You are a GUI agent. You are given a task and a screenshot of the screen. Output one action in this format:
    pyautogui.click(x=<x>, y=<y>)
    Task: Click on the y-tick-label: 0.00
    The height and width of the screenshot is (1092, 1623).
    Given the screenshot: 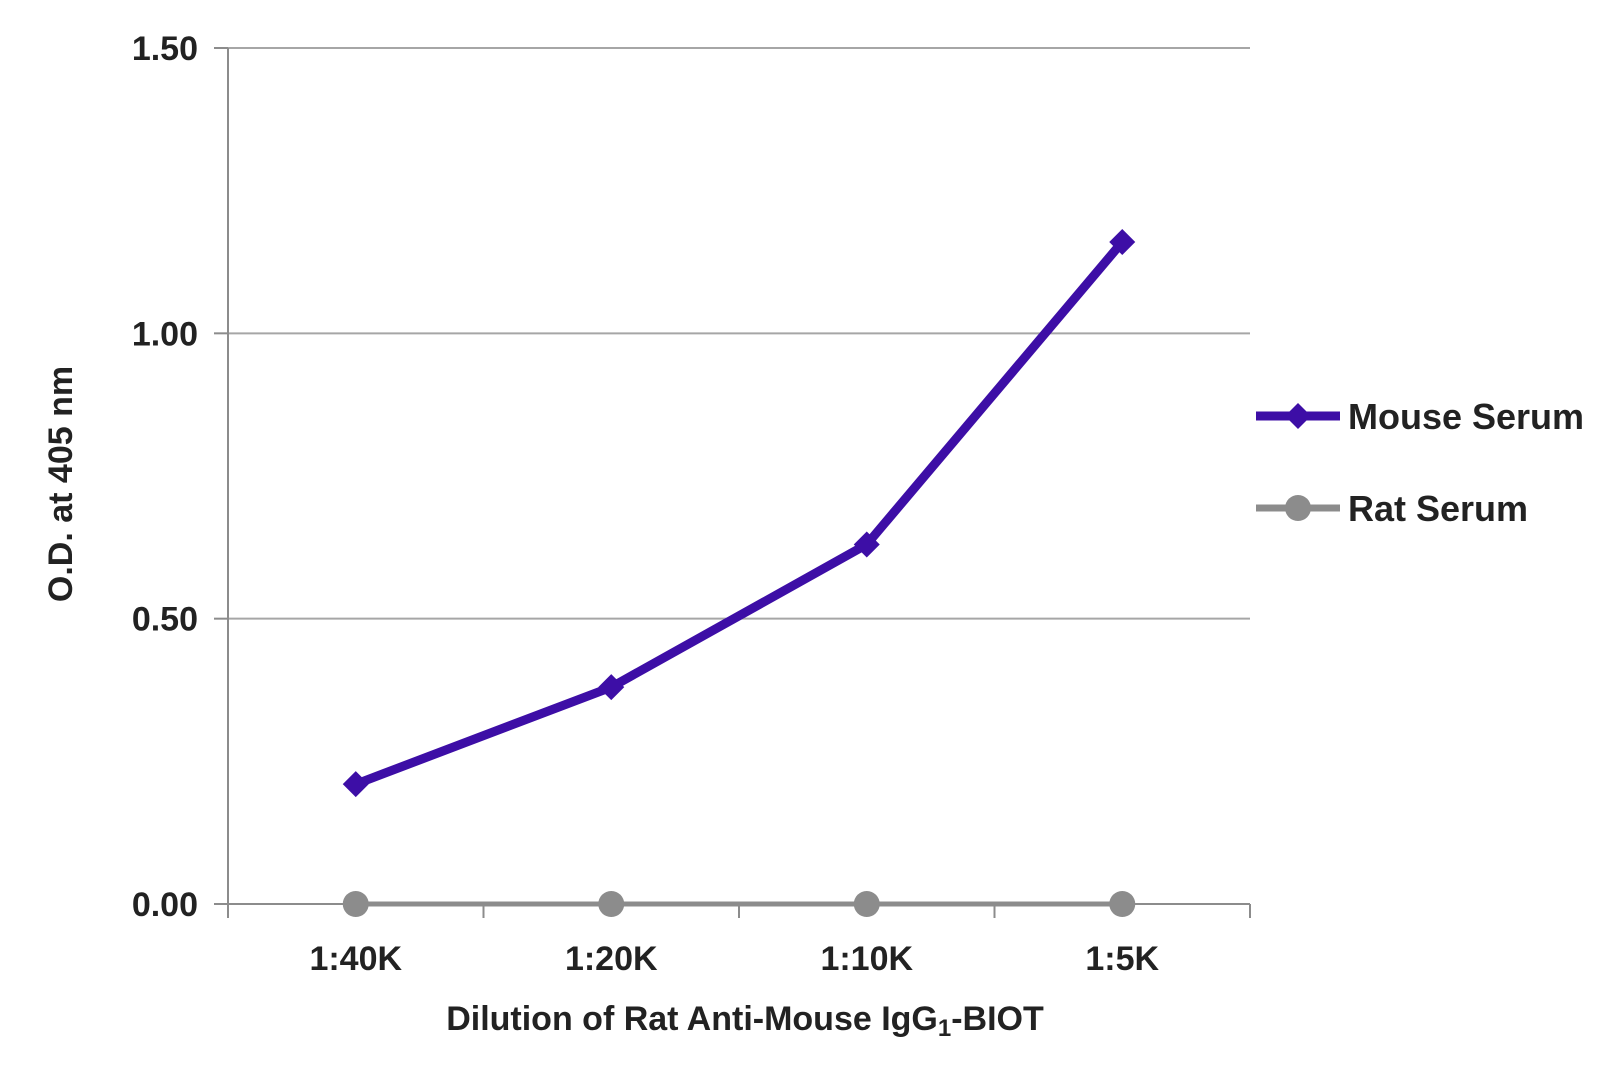 What is the action you would take?
    pyautogui.click(x=165, y=905)
    